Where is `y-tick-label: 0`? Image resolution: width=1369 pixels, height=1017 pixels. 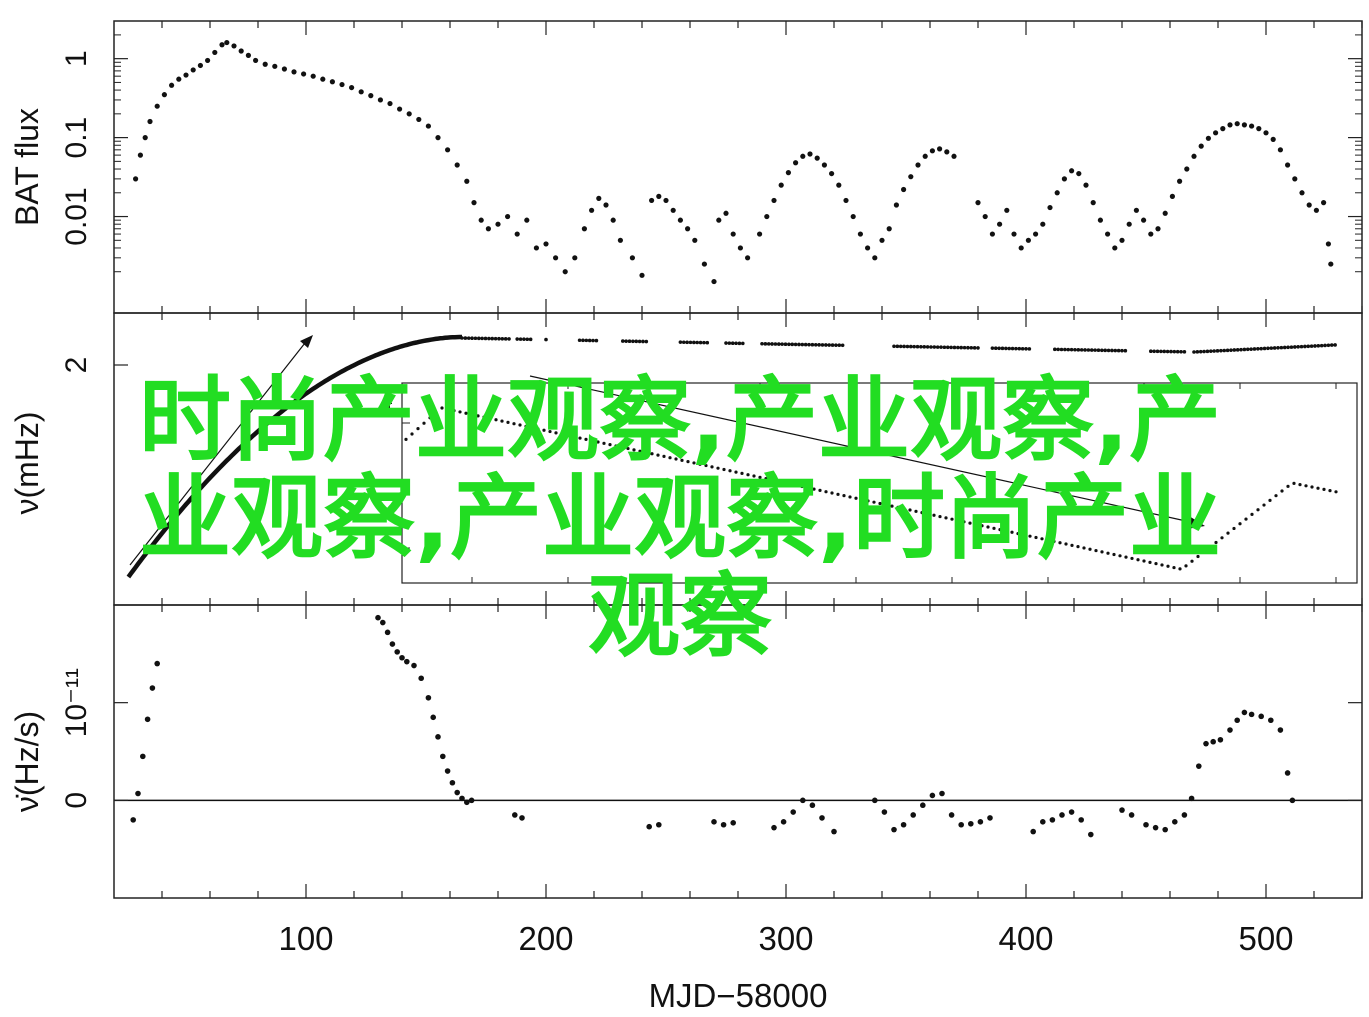
y-tick-label: 0 is located at coordinates (76, 800).